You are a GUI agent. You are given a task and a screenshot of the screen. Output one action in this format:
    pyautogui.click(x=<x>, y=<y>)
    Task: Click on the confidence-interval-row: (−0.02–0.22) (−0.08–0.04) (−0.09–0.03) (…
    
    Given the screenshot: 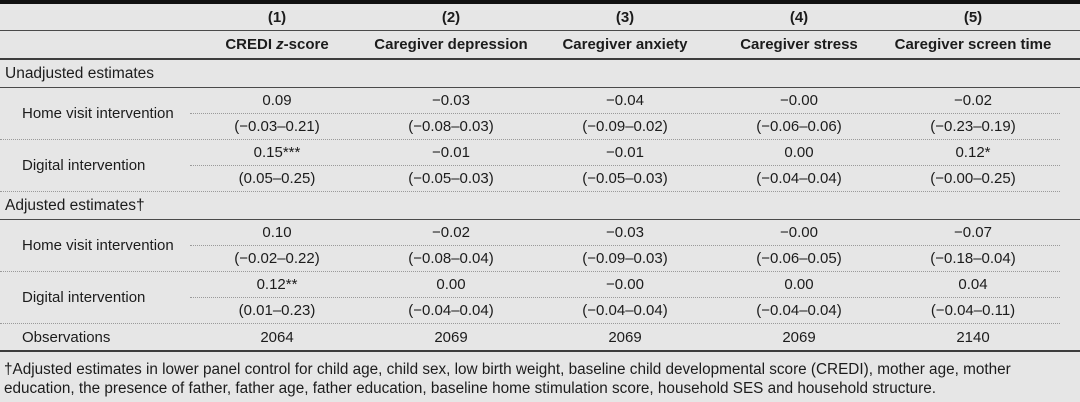 What is the action you would take?
    pyautogui.click(x=625, y=258)
    